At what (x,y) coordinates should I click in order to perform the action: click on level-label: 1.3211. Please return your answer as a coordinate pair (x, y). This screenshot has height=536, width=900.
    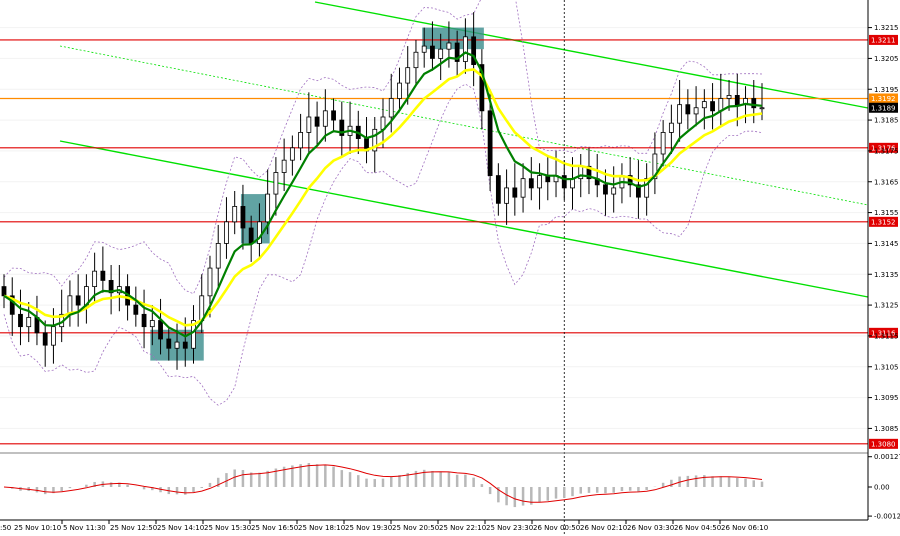
    Looking at the image, I should click on (883, 40).